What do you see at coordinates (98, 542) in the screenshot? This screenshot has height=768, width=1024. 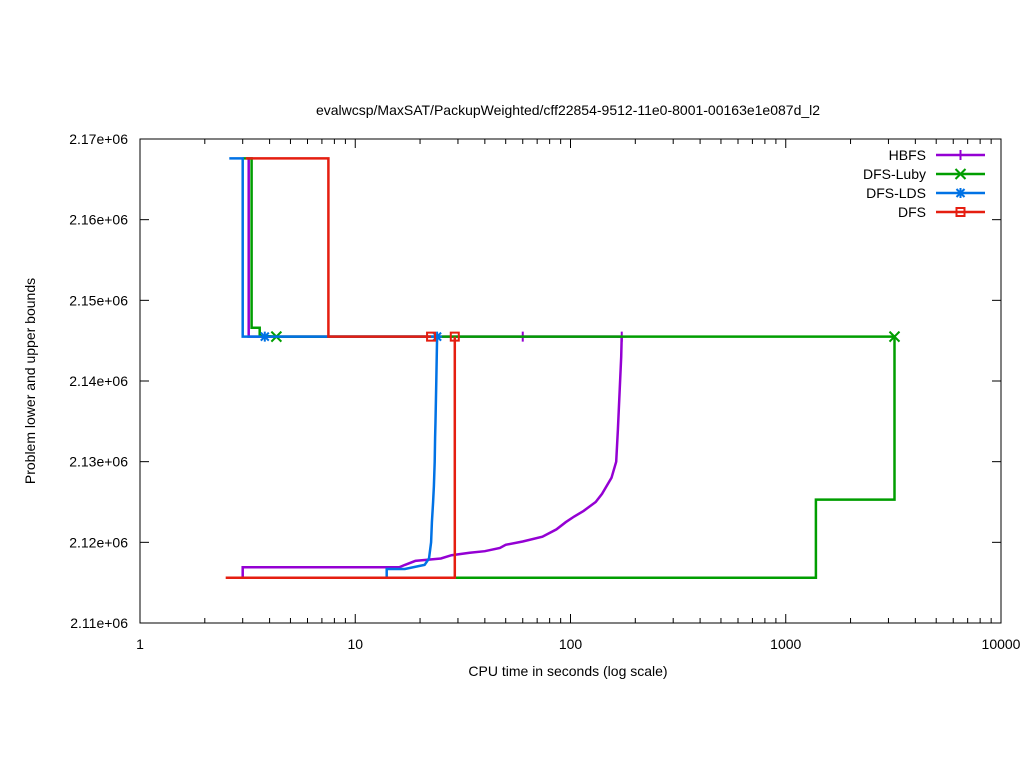 I see `y-tick-label: 2.12e+06` at bounding box center [98, 542].